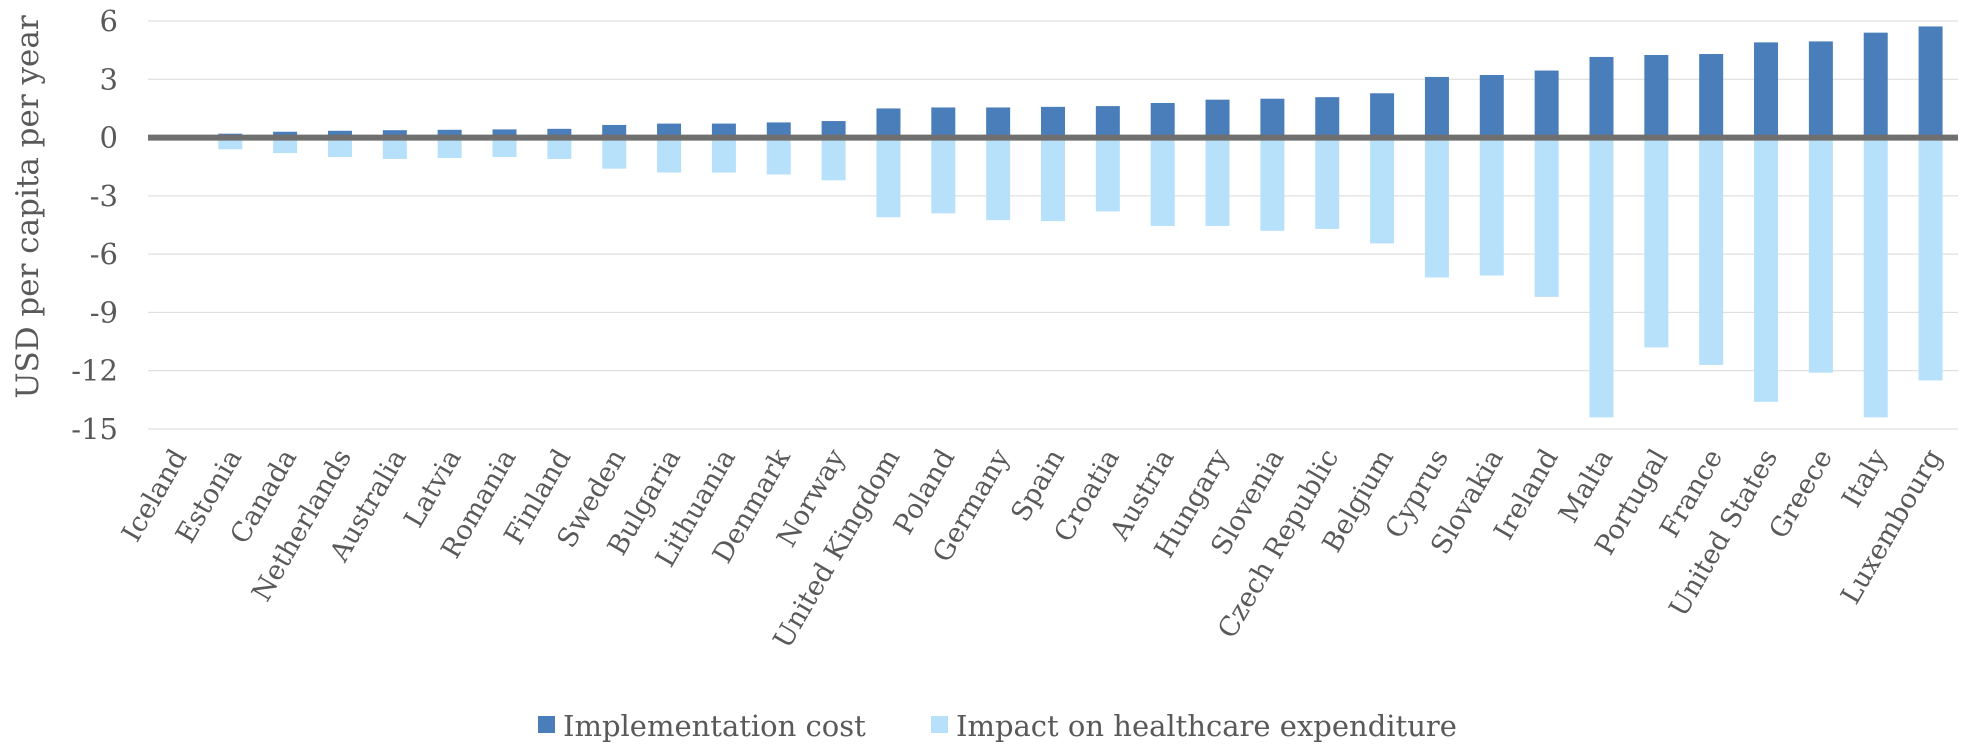 Image resolution: width=1961 pixels, height=747 pixels. Describe the element at coordinates (1820, 255) in the screenshot. I see `bar-healthcare-impact-greece` at that location.